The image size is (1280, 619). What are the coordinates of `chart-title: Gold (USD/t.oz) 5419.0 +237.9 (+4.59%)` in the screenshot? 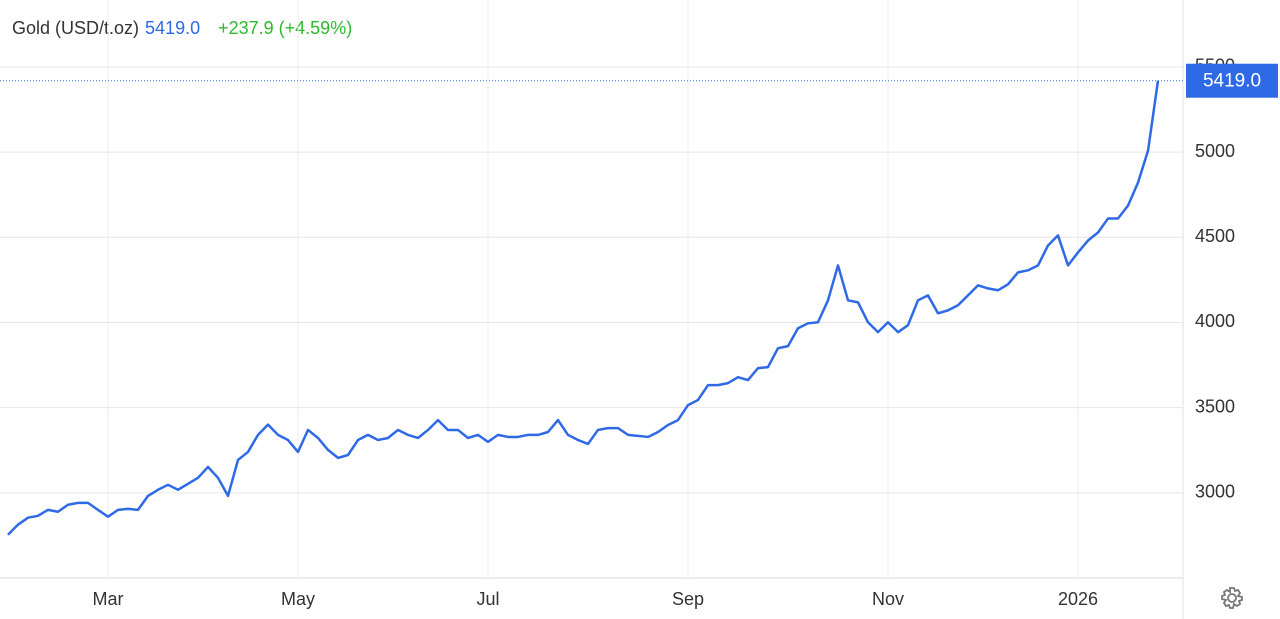 It's located at (182, 28).